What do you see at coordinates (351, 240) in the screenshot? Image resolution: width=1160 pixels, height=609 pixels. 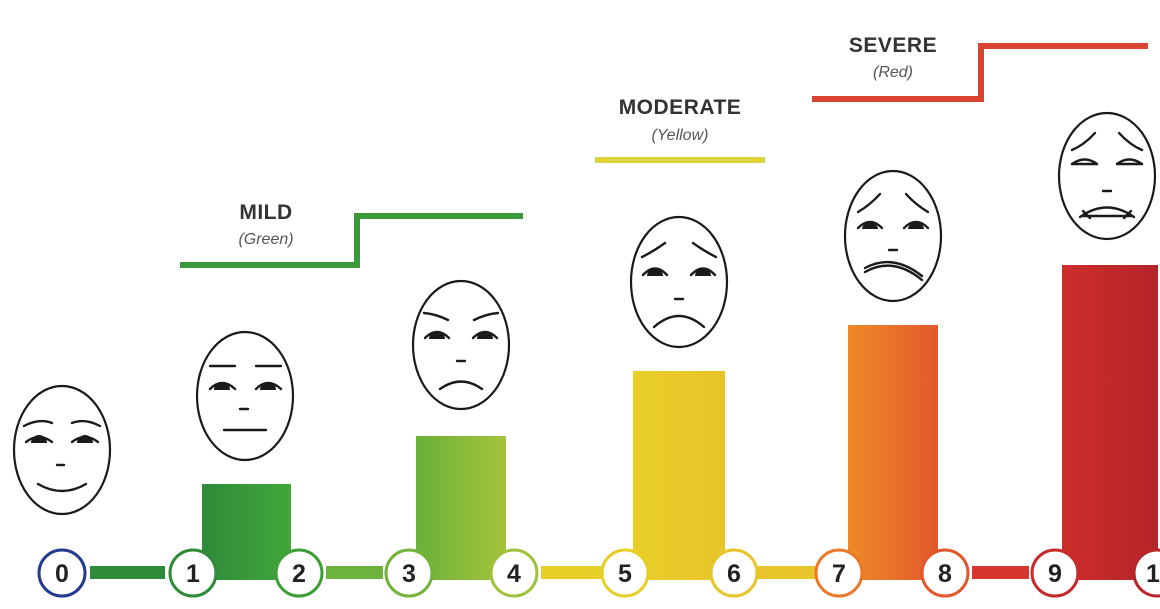 I see `mild-category-line` at bounding box center [351, 240].